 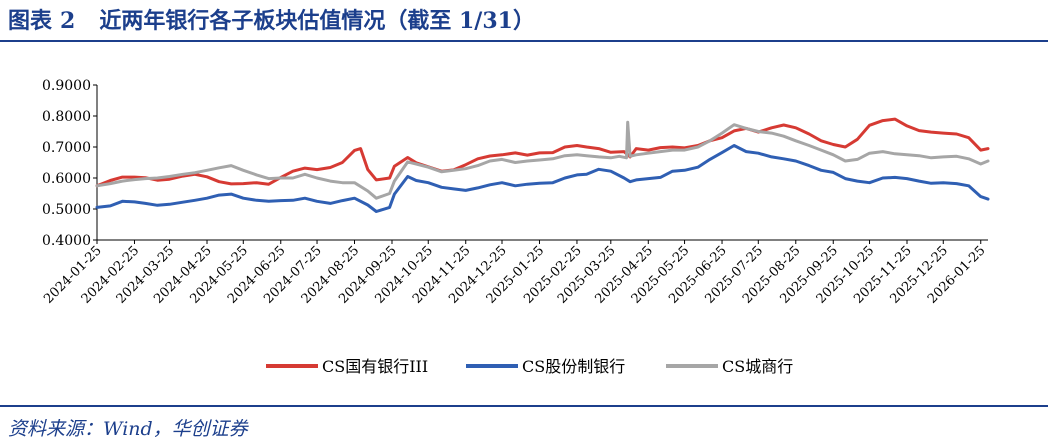 I want to click on y-tick-label: 0.6000, so click(x=66, y=179).